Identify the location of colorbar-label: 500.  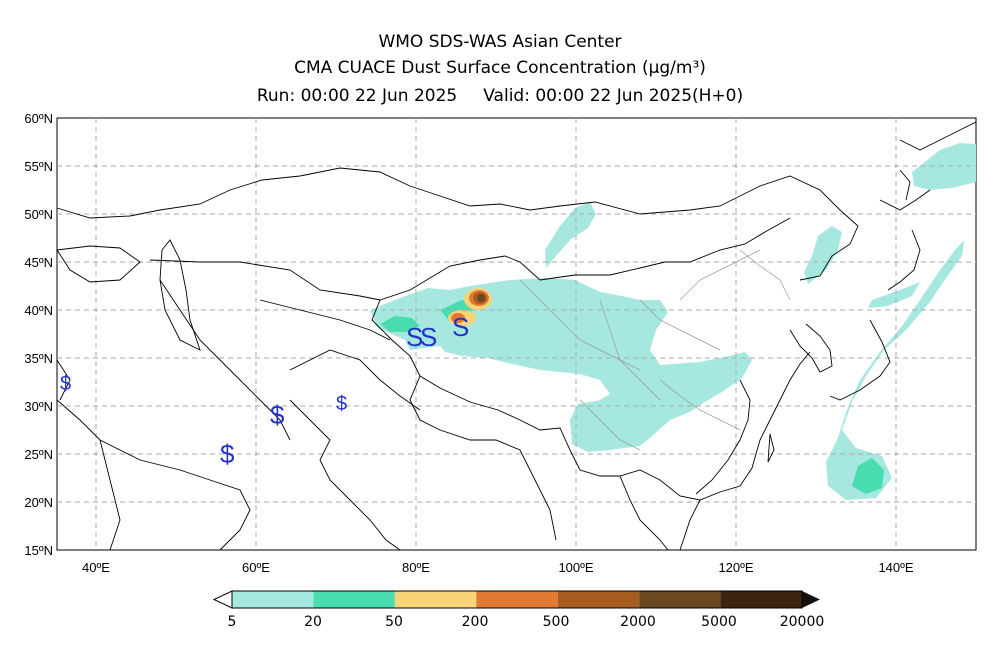
(556, 622).